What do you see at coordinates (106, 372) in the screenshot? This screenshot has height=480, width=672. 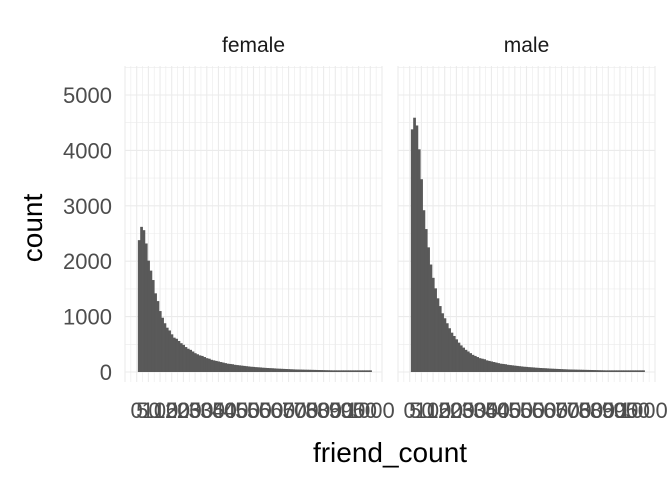 I see `y-tick-label: 0` at bounding box center [106, 372].